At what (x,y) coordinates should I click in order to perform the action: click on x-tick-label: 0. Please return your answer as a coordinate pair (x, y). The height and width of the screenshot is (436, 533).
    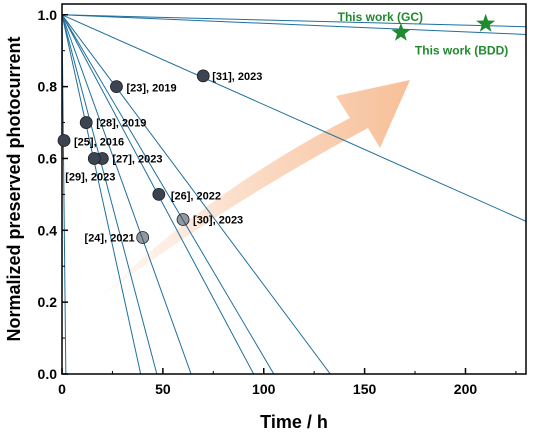
    Looking at the image, I should click on (62, 389).